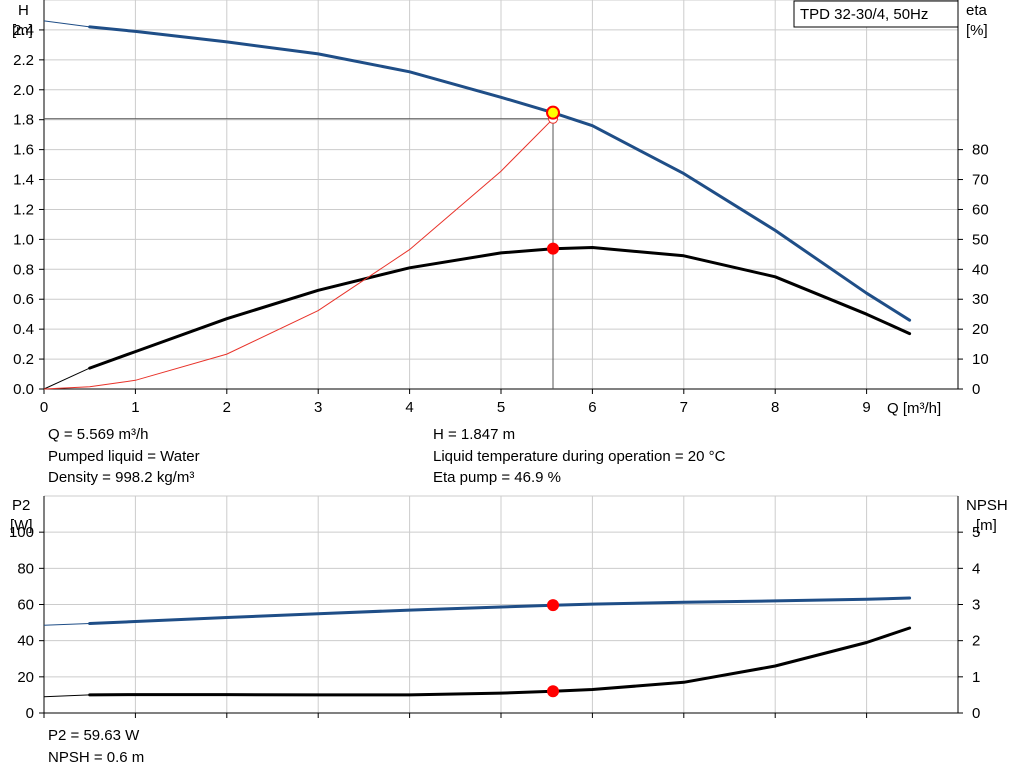 The image size is (1024, 781). What do you see at coordinates (980, 150) in the screenshot?
I see `panel1-right-tick-label: 80` at bounding box center [980, 150].